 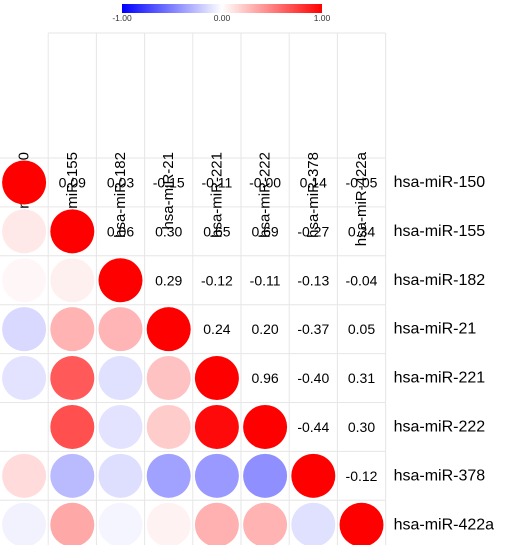 What do you see at coordinates (265, 195) in the screenshot?
I see `column-label: hsa-miR-222` at bounding box center [265, 195].